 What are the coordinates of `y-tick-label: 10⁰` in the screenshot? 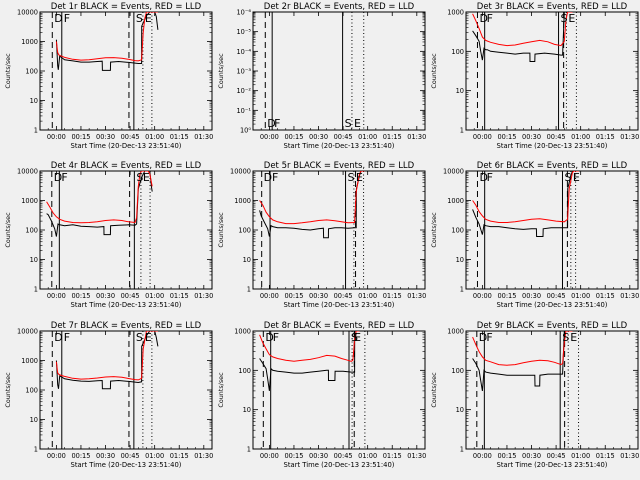 It's located at (245, 131).